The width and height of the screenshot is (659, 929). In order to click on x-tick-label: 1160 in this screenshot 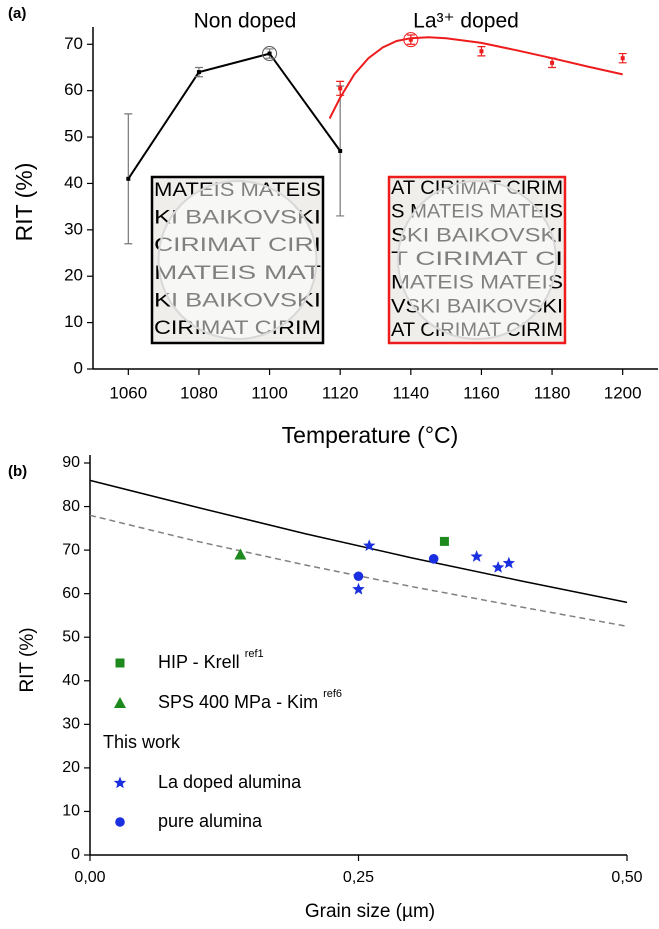, I will do `click(481, 392)`.